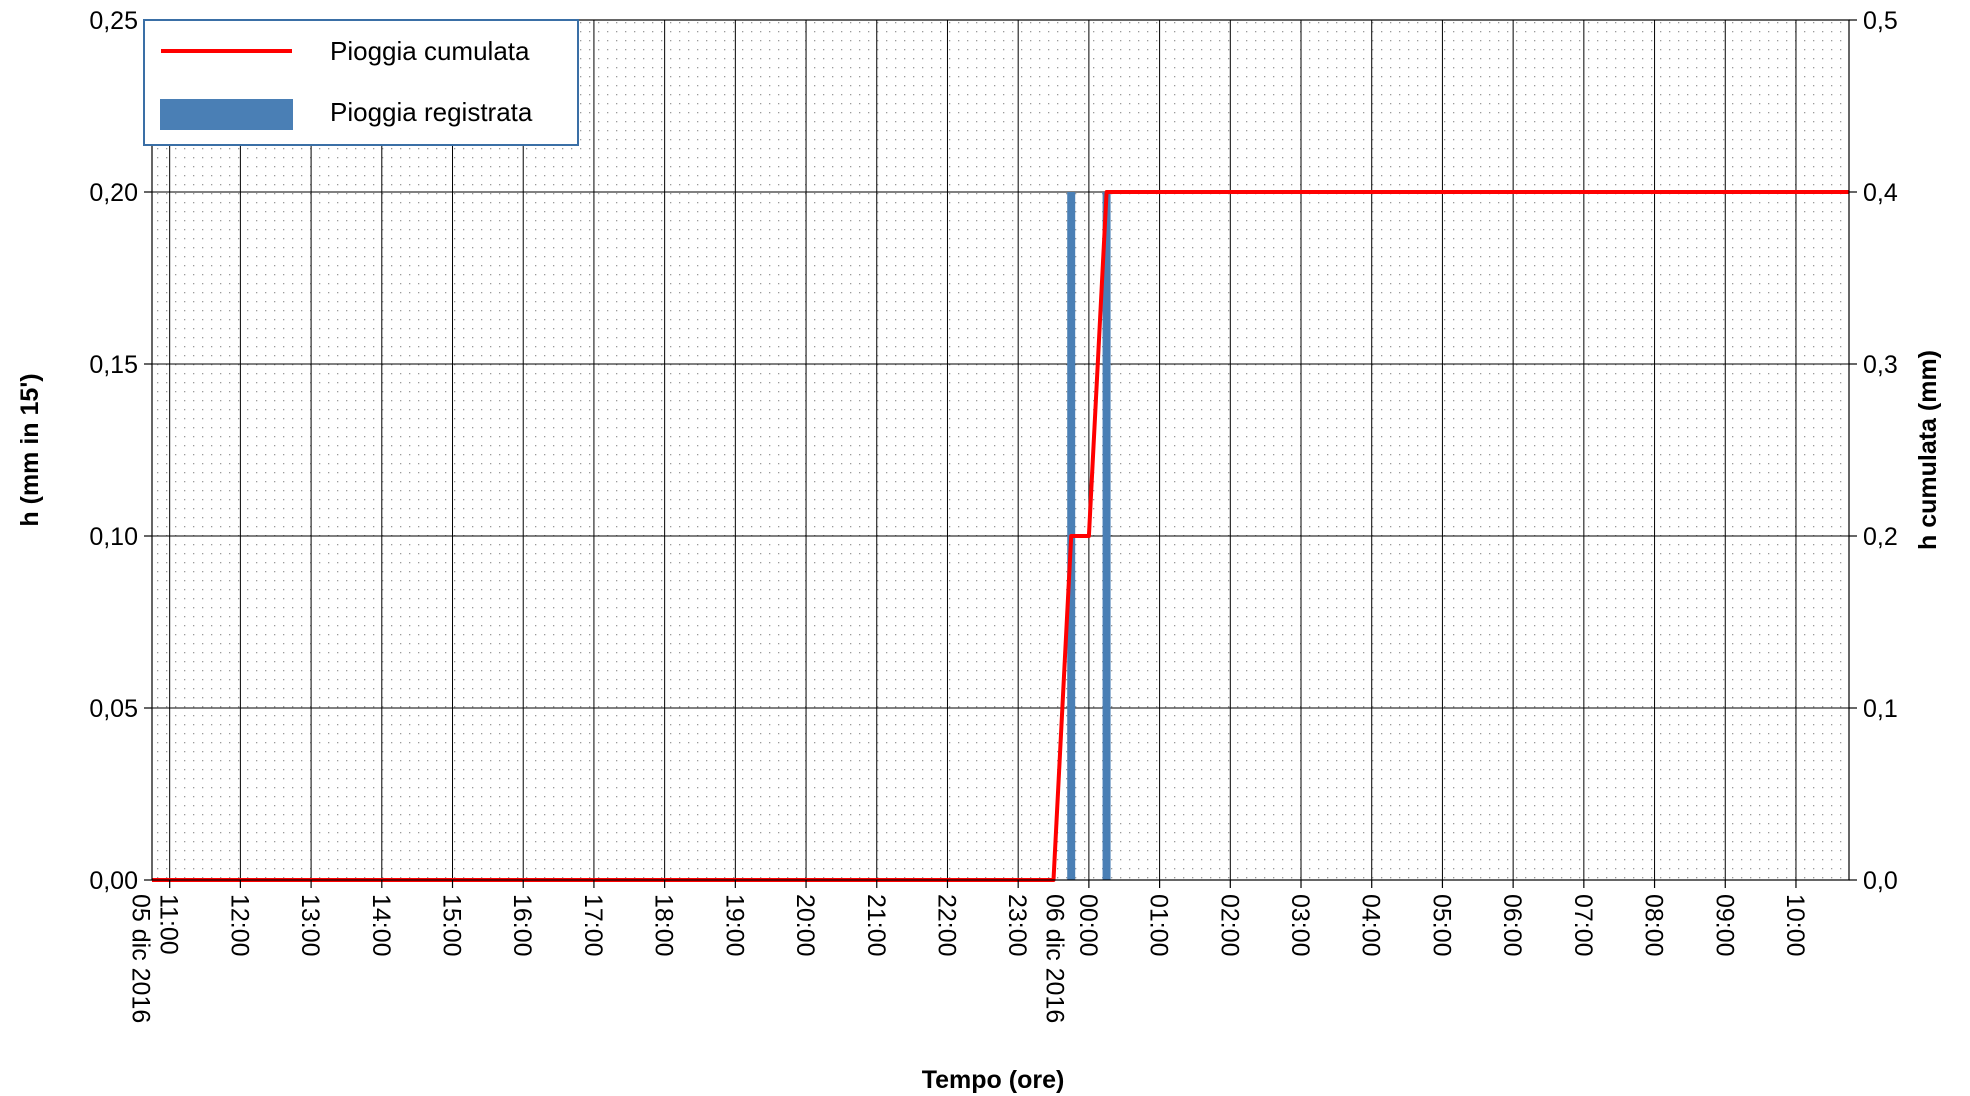 This screenshot has height=1096, width=1970. What do you see at coordinates (1512, 925) in the screenshot?
I see `x-tick-label: 06:00` at bounding box center [1512, 925].